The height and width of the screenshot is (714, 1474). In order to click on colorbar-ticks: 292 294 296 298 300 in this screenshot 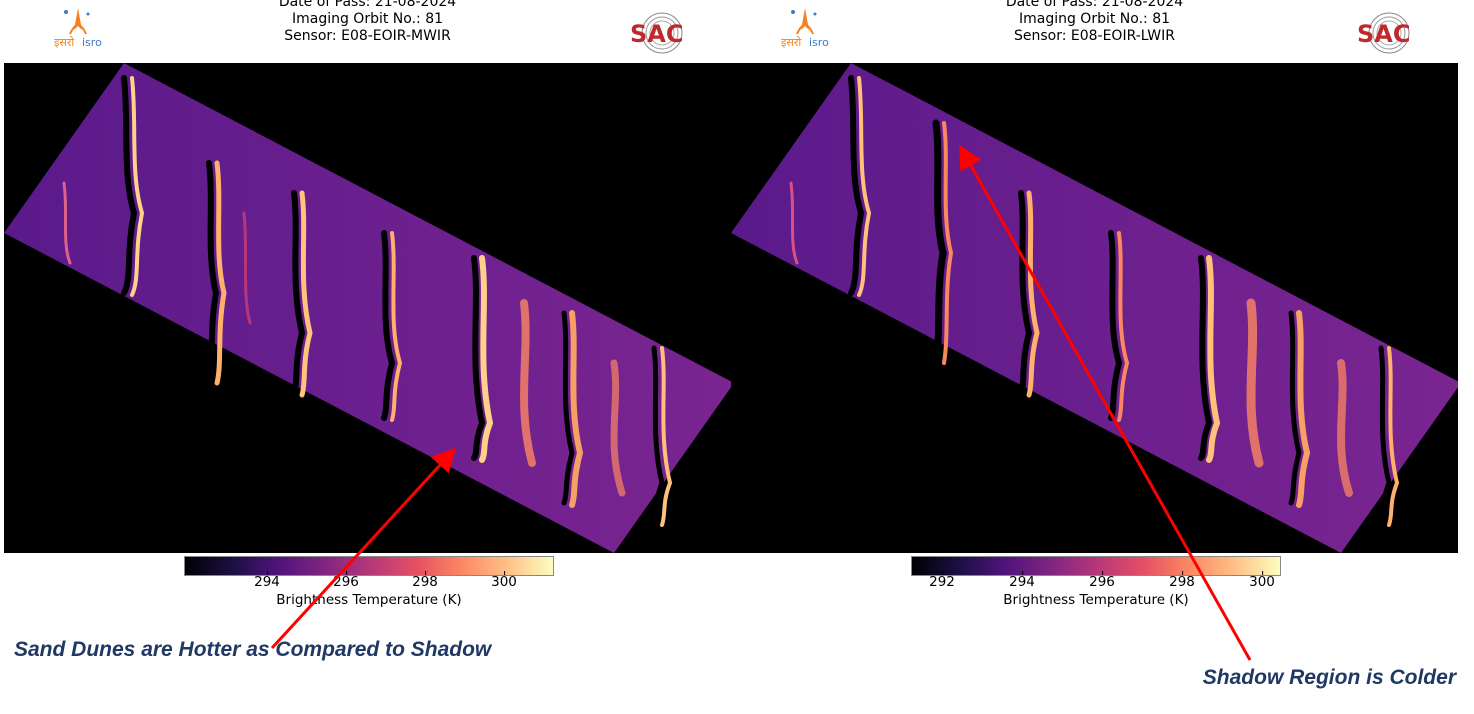, I will do `click(1096, 582)`.